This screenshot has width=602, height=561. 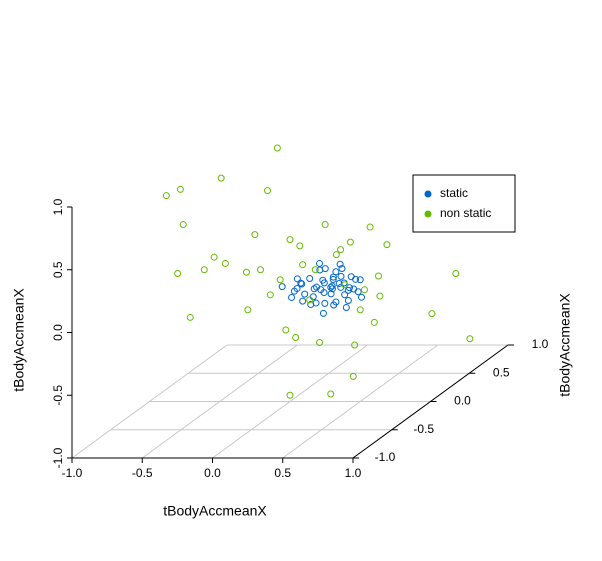 What do you see at coordinates (462, 401) in the screenshot?
I see `y-tick-label: 0.0` at bounding box center [462, 401].